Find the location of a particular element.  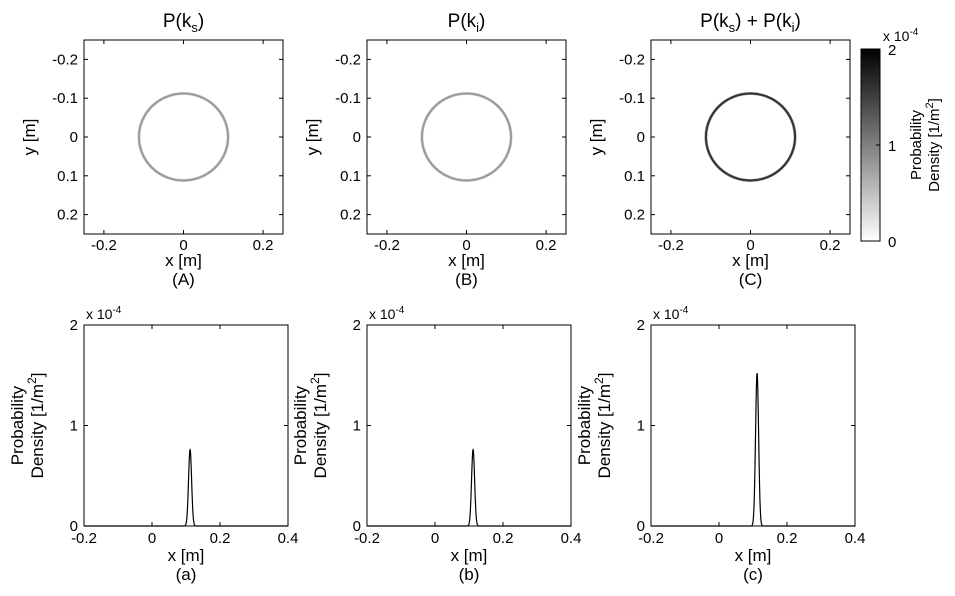

y-tick-label: -0.1 is located at coordinates (348, 98).